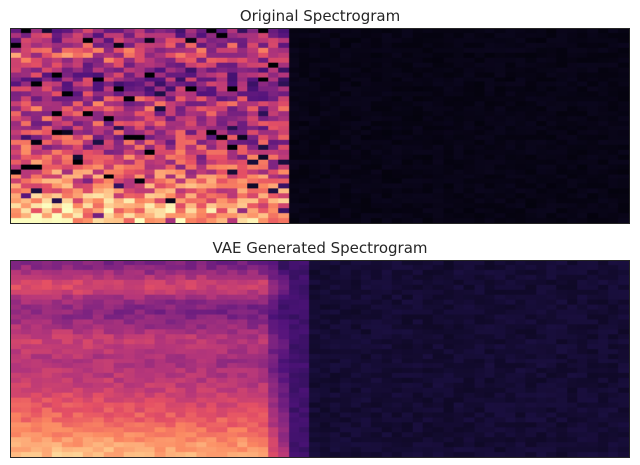 The width and height of the screenshot is (640, 465). What do you see at coordinates (320, 16) in the screenshot?
I see `original-spectrogram-title: Original Spectrogram` at bounding box center [320, 16].